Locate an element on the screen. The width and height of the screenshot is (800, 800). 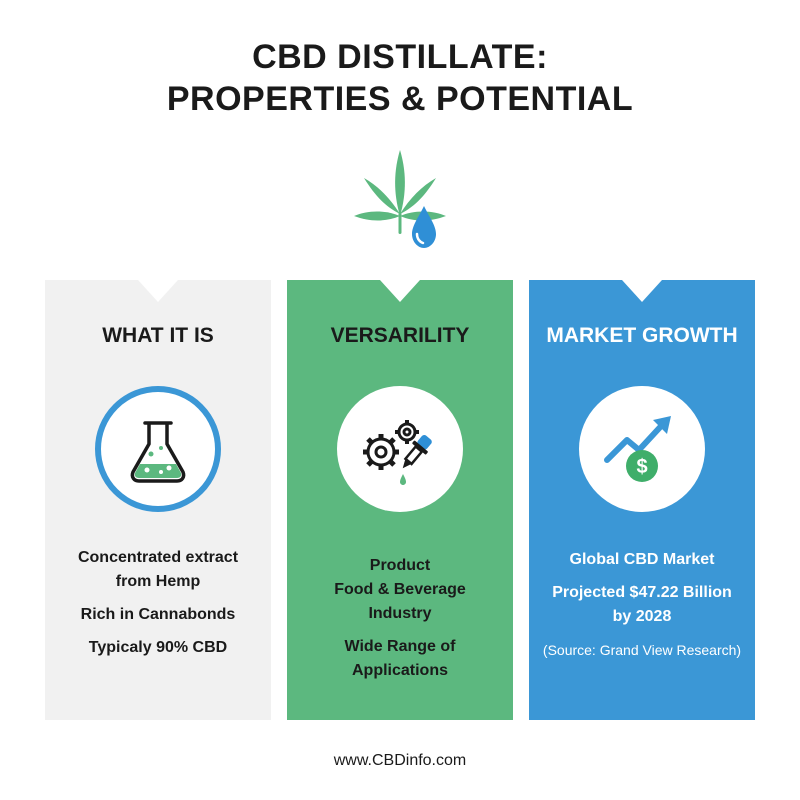
growth-chart-dollar-icon: $ is located at coordinates (637, 449).